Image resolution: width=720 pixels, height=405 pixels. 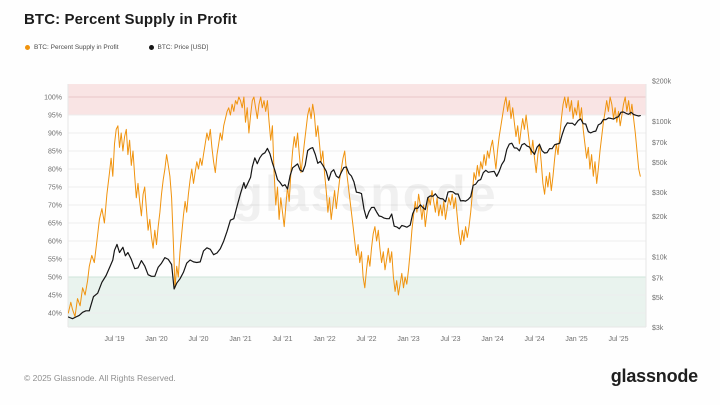 What do you see at coordinates (55, 152) in the screenshot?
I see `left-axis-label: 85%` at bounding box center [55, 152].